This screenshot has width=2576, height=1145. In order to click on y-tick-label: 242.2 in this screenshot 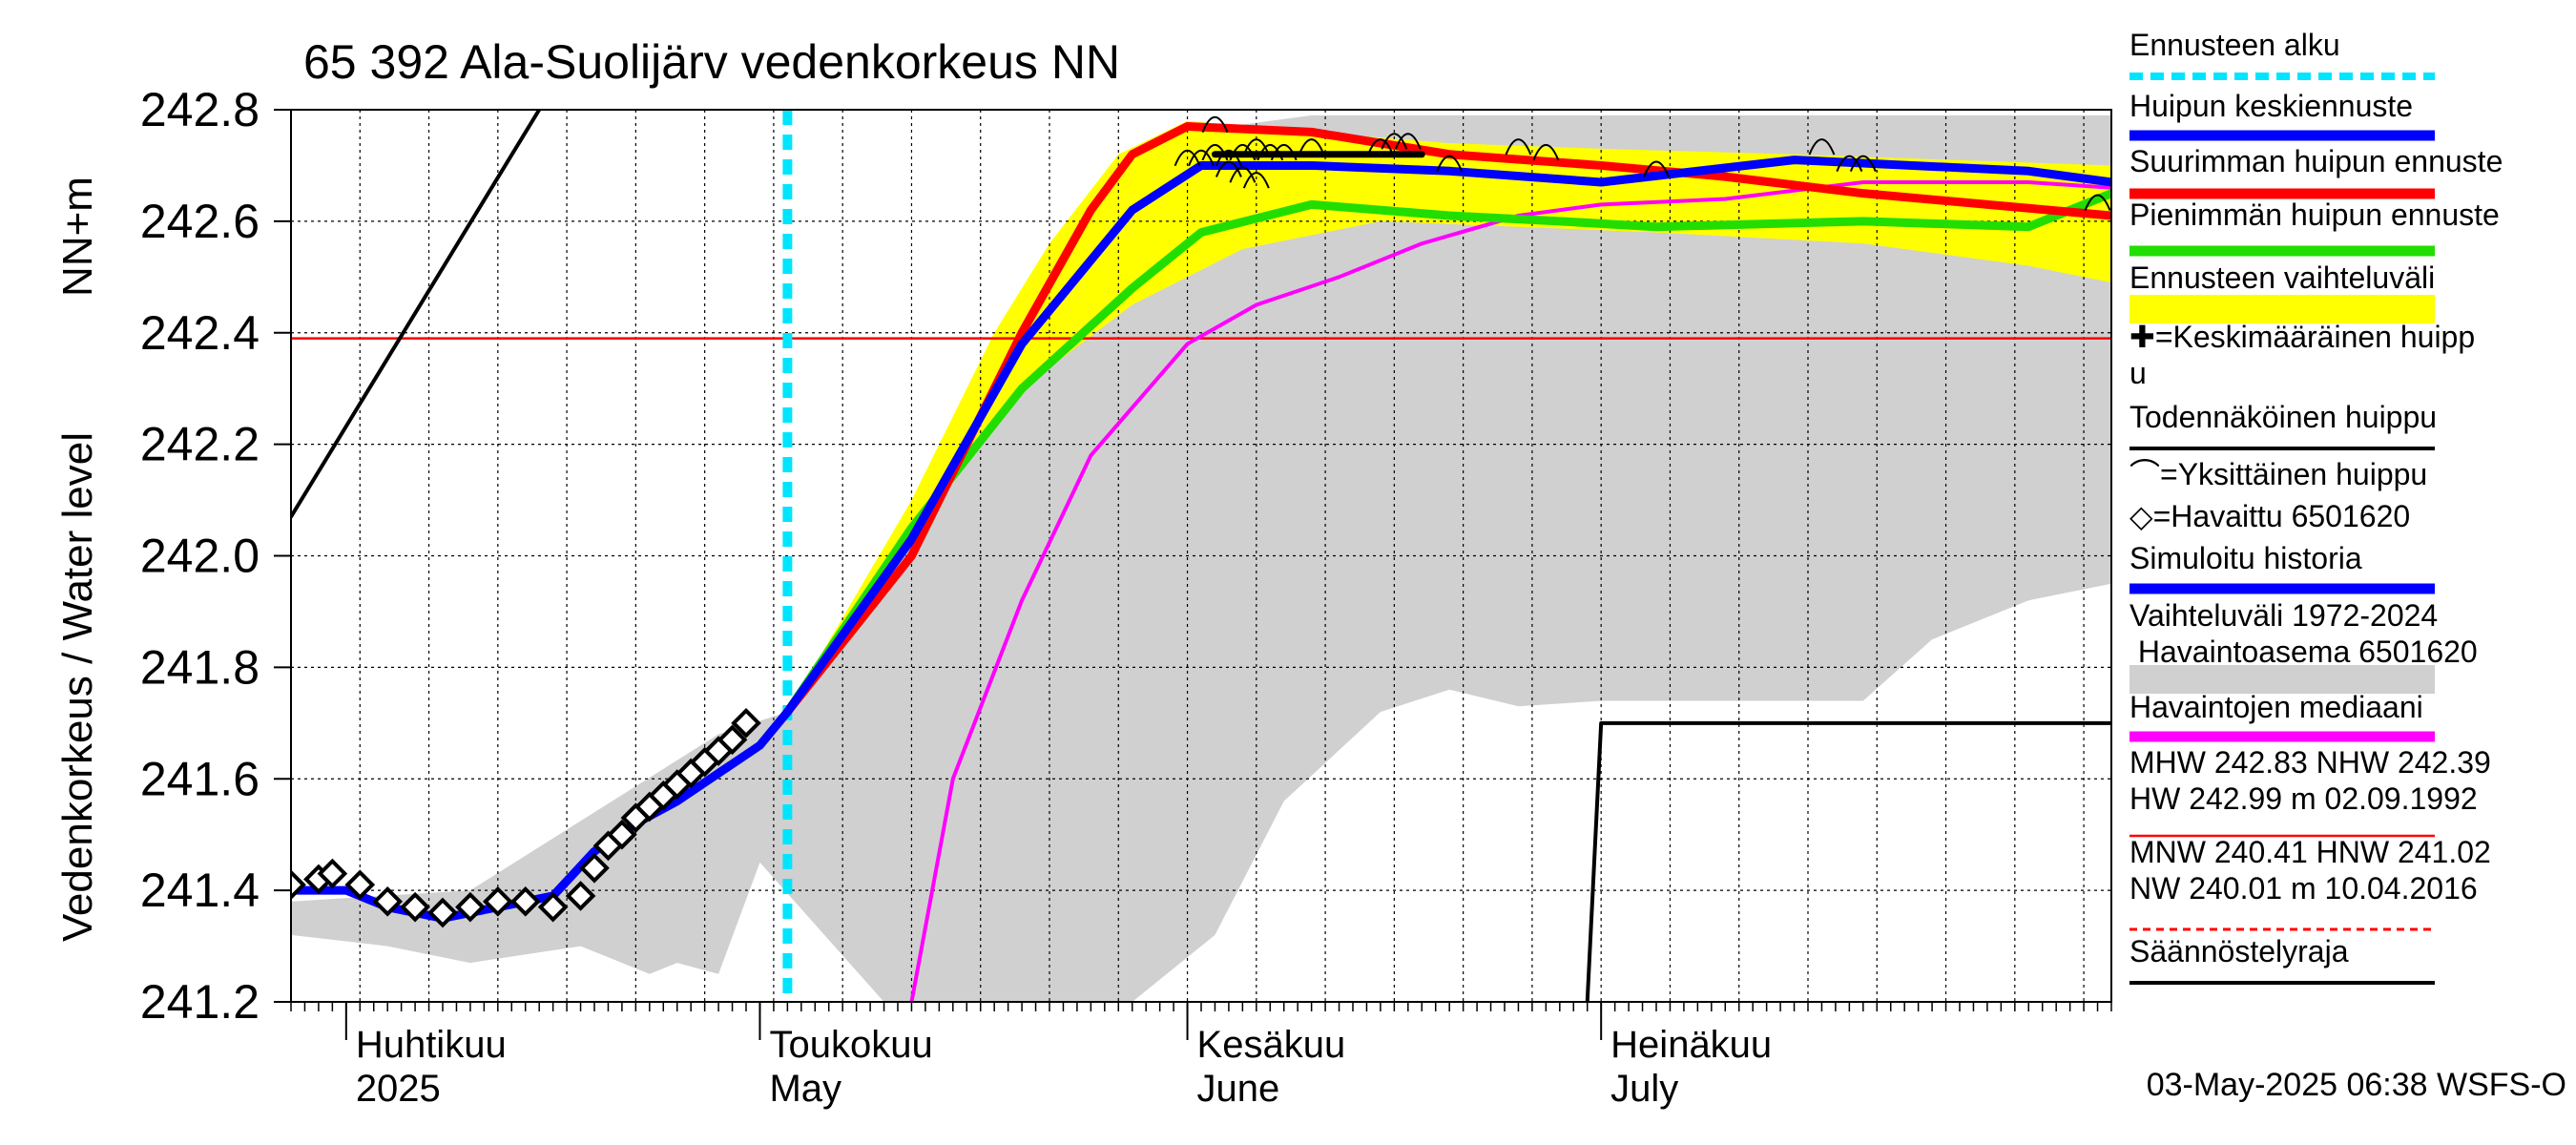, I will do `click(200, 445)`.